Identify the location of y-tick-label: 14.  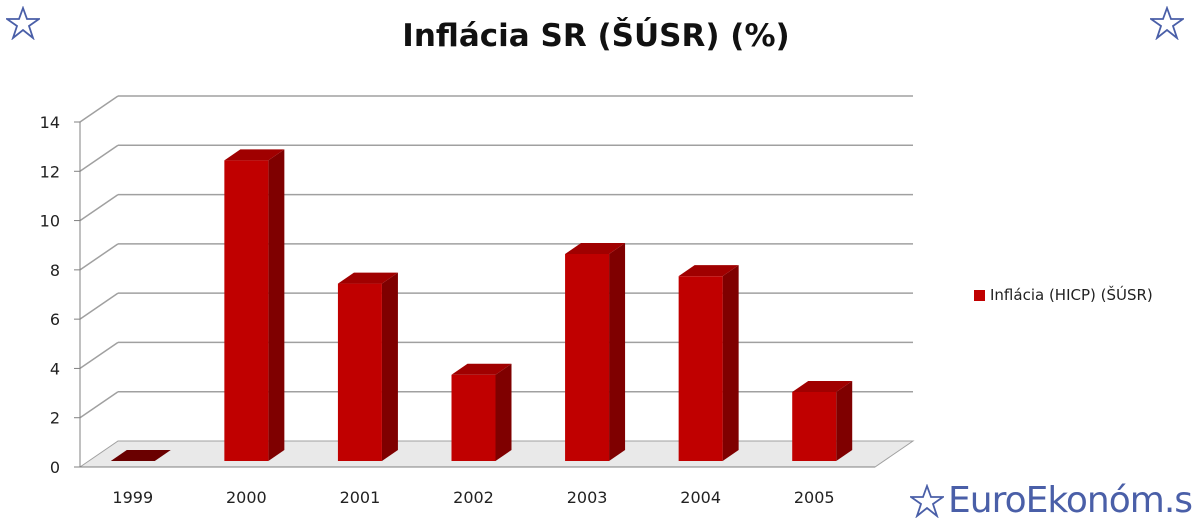
(50, 122).